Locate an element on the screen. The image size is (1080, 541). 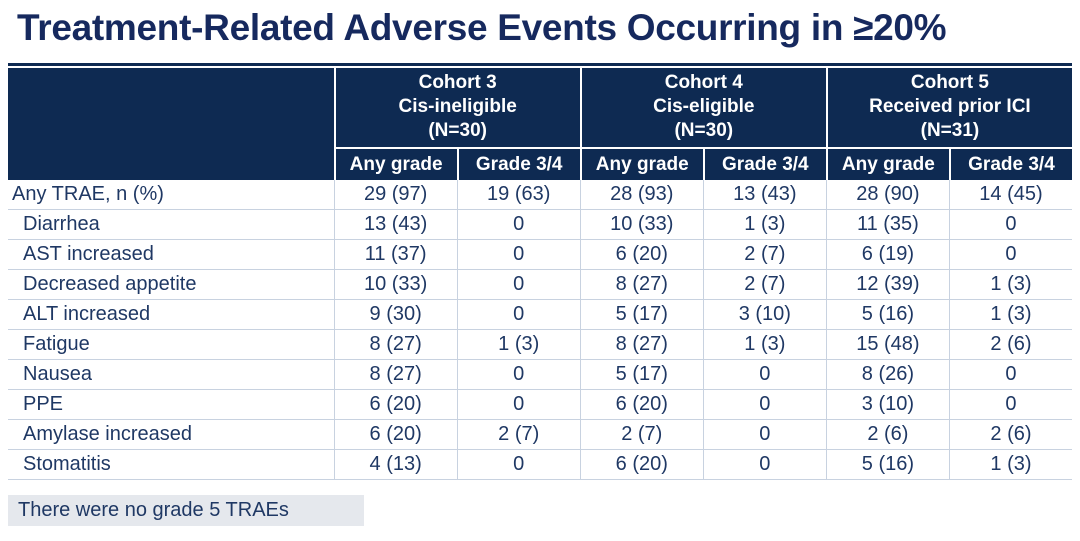
row-label: ALT increased is located at coordinates (171, 315).